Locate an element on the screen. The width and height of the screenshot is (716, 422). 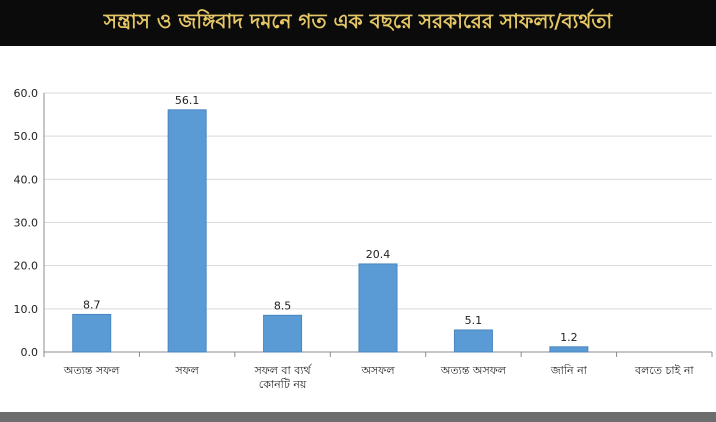
data-label: 5.1 is located at coordinates (474, 320).